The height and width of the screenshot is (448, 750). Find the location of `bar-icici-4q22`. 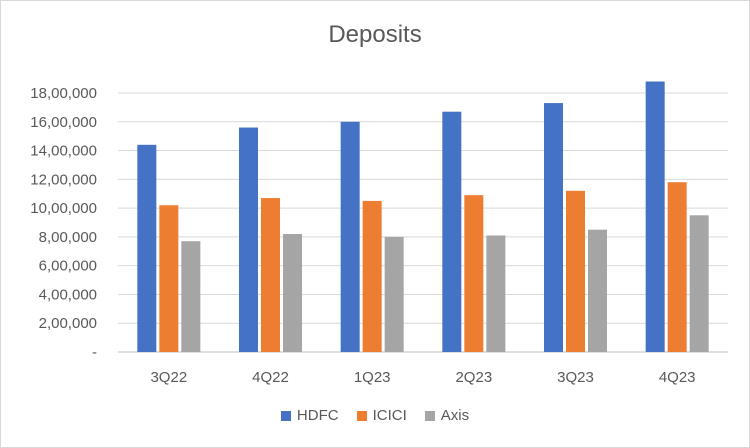

bar-icici-4q22 is located at coordinates (270, 275).